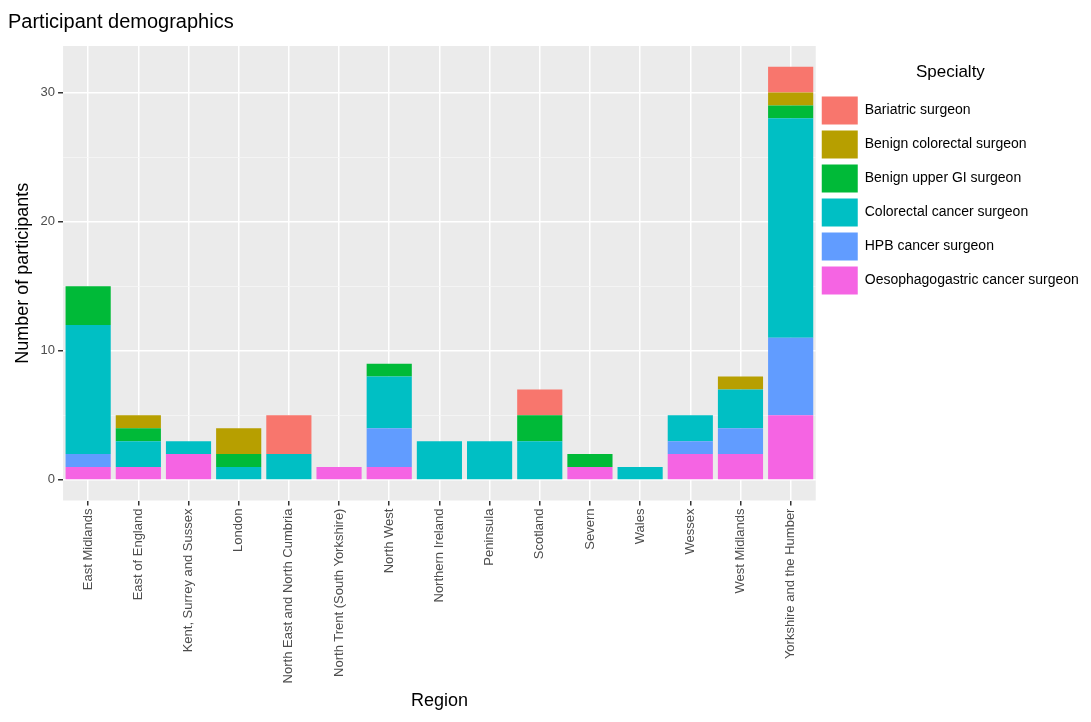  What do you see at coordinates (589, 529) in the screenshot?
I see `x-tick-label: Severn` at bounding box center [589, 529].